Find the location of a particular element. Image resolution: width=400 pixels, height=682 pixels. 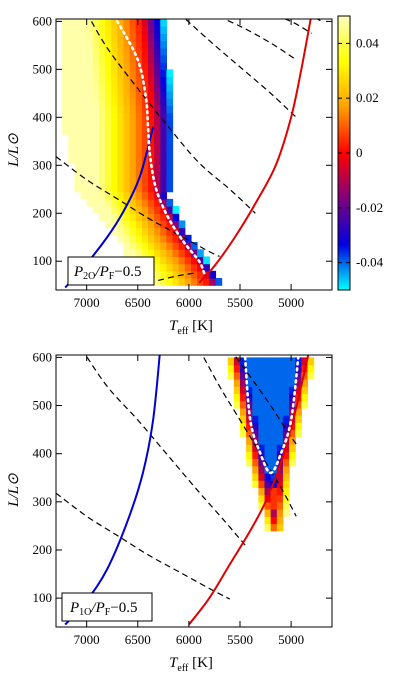

isoline is located at coordinates (165, 450).